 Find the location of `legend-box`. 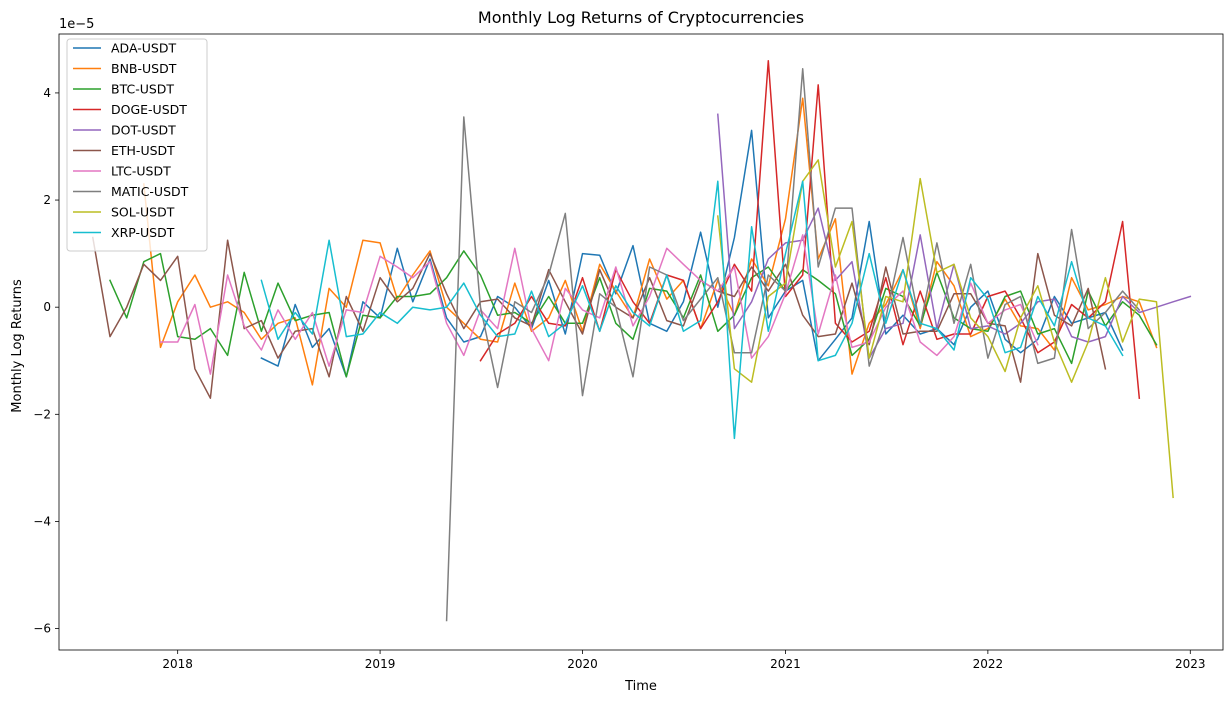

legend-box is located at coordinates (137, 145).